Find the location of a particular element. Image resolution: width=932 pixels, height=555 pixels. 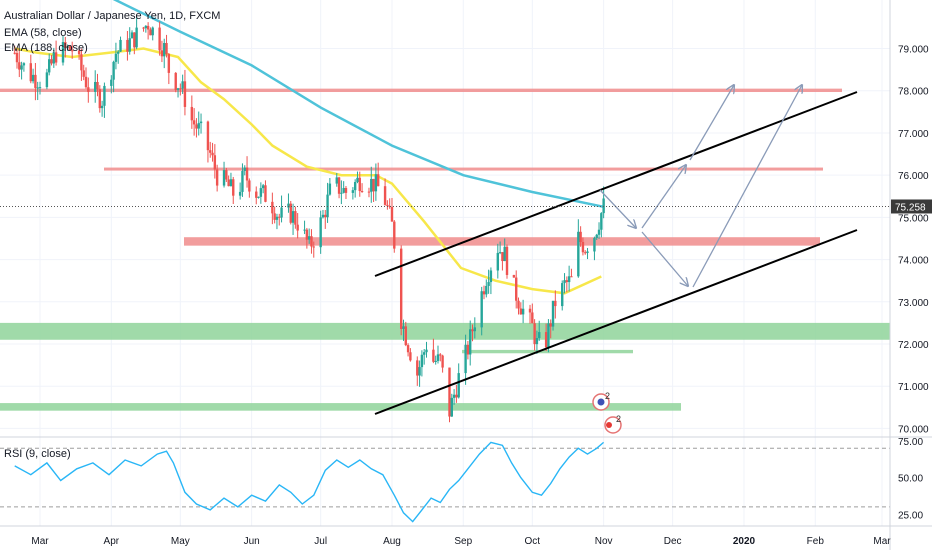

rsi-tick-label: 75.00 is located at coordinates (910, 442).